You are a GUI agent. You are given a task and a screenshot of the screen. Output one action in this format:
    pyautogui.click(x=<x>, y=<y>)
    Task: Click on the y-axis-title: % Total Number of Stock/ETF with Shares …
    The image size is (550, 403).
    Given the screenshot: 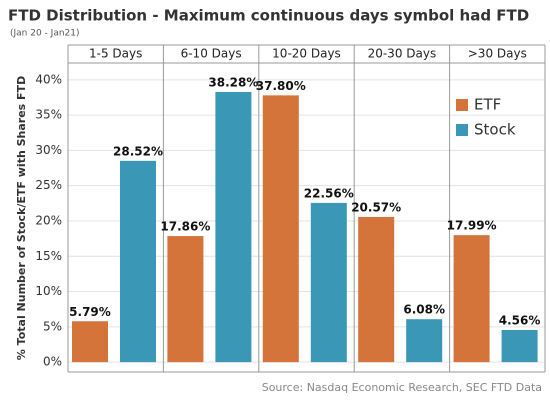 What is the action you would take?
    pyautogui.click(x=21, y=218)
    